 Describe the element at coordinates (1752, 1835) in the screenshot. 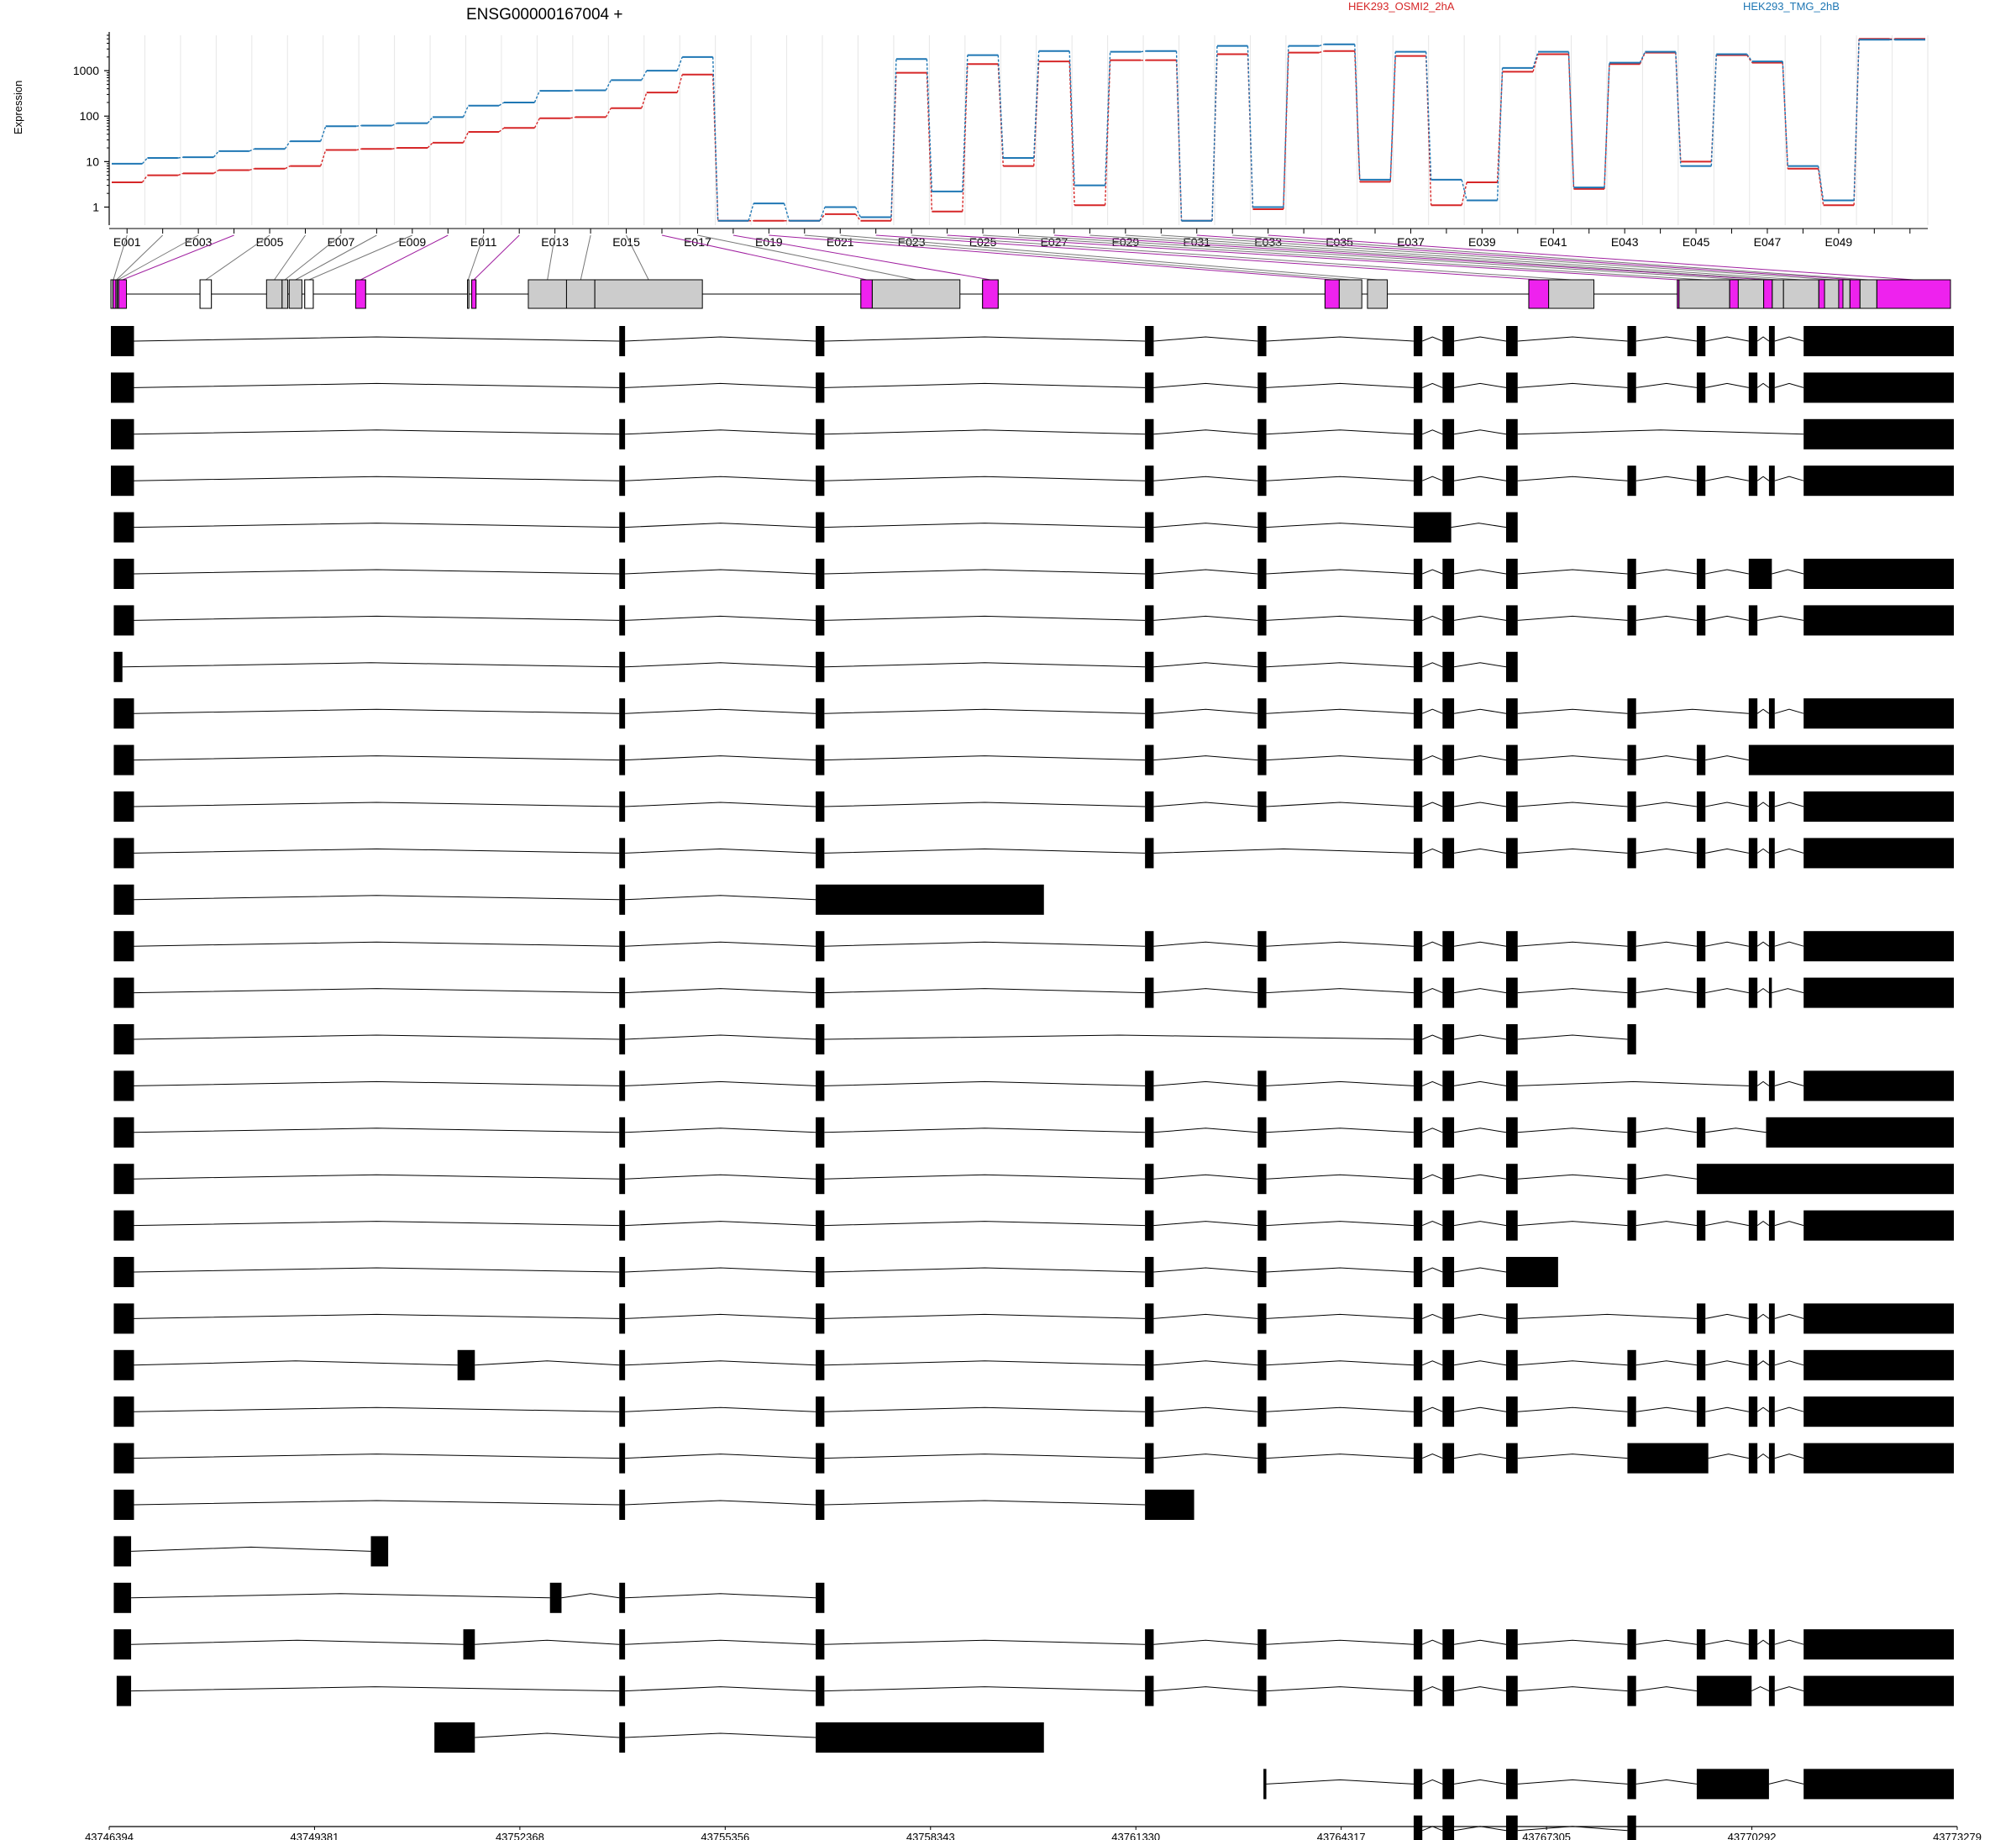

I see `genomic-tick-label: 43770292` at that location.